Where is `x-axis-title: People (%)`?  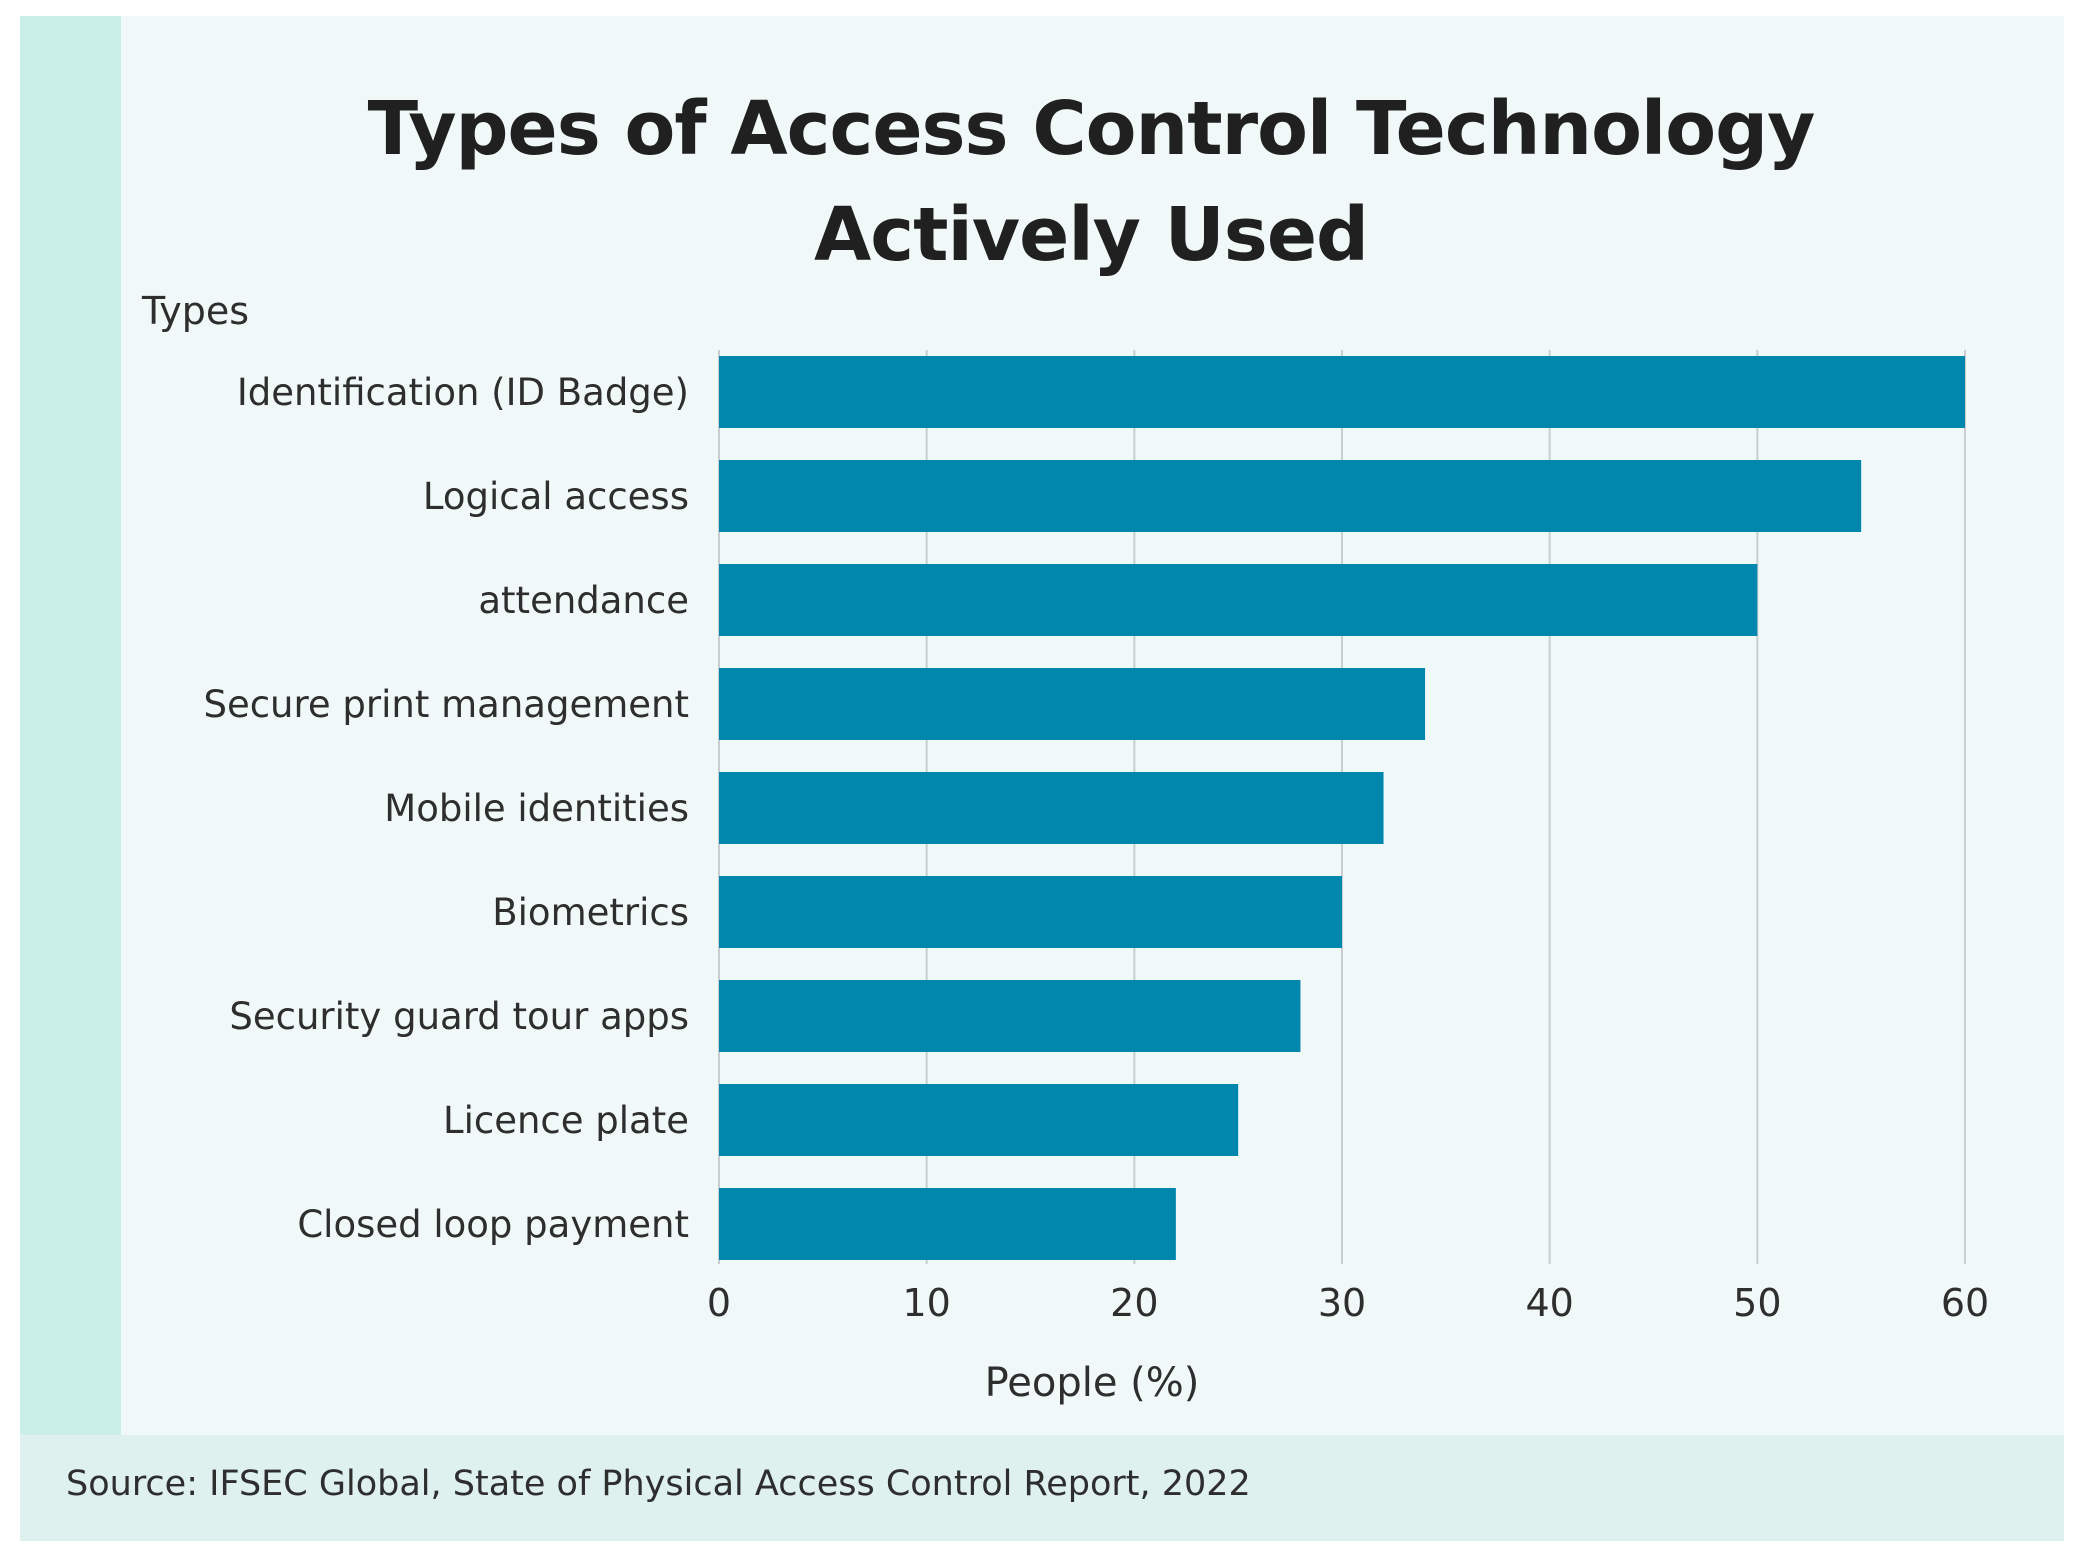
x-axis-title: People (%) is located at coordinates (1092, 1383).